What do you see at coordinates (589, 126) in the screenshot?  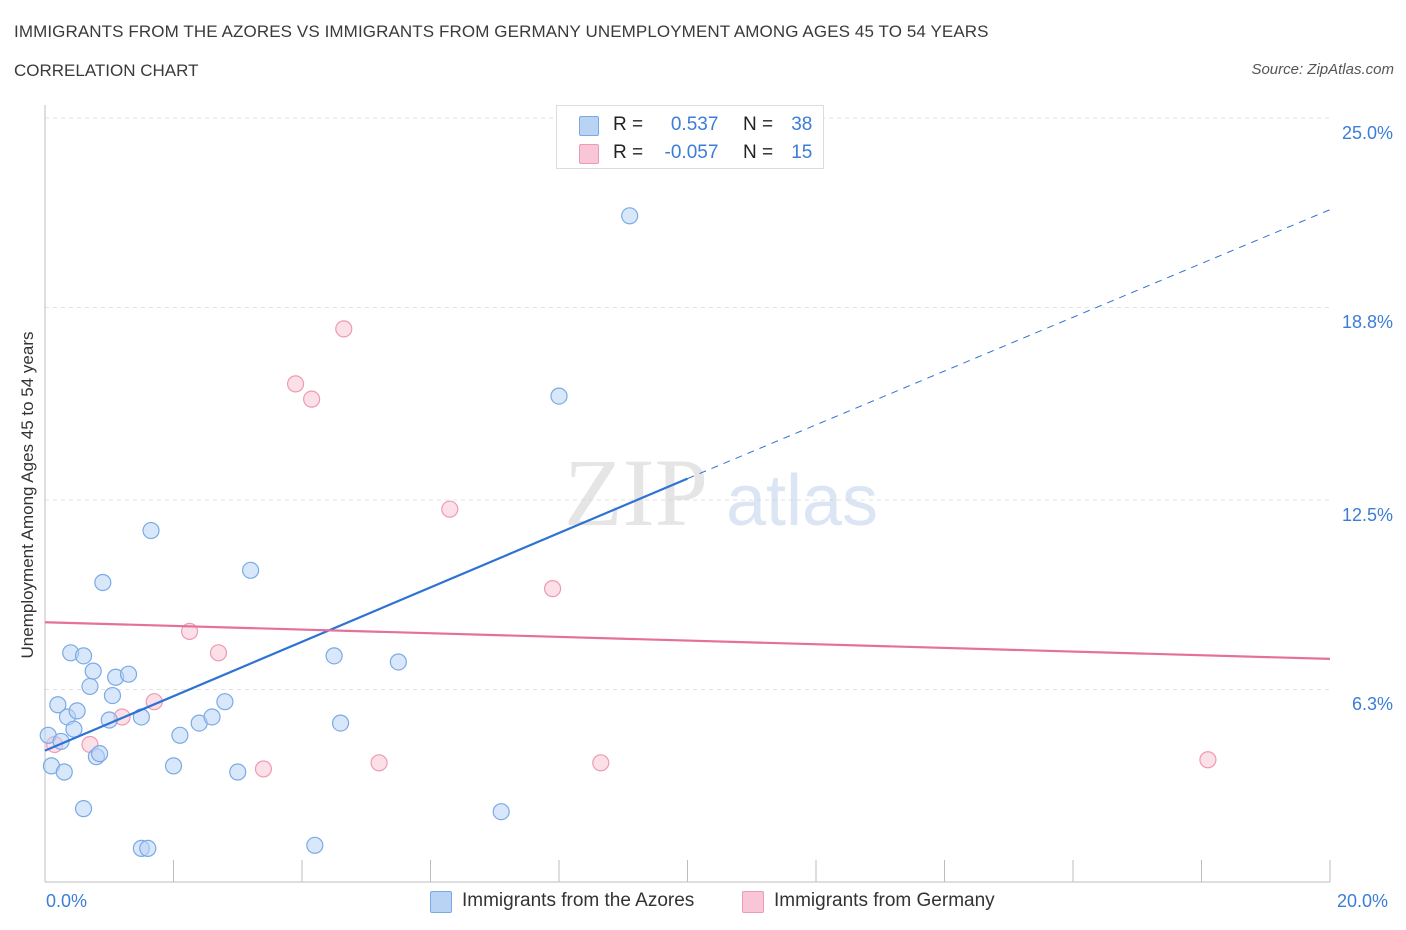 I see `legend-swatch-azores` at bounding box center [589, 126].